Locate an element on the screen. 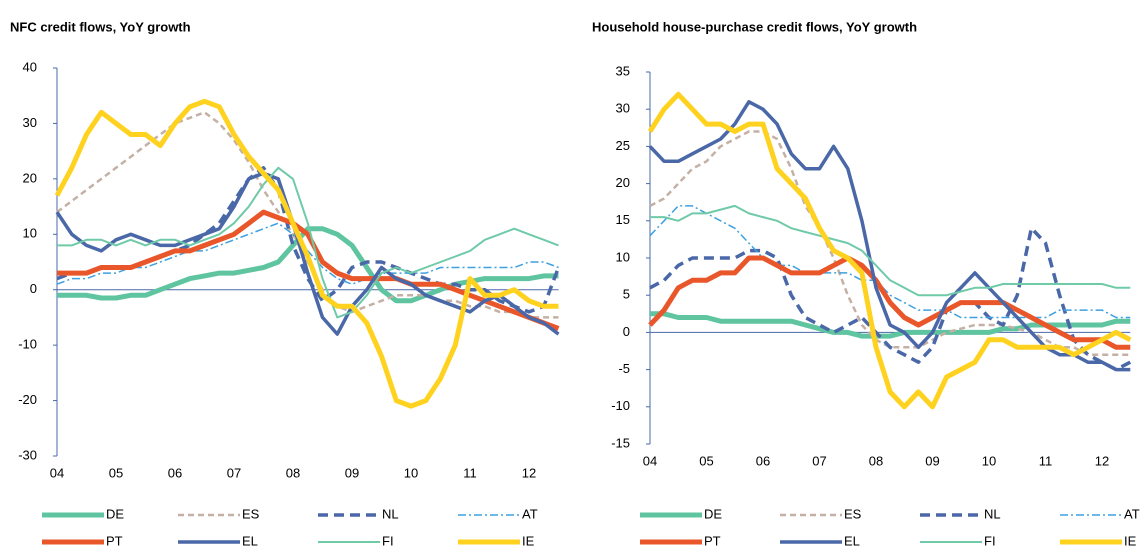  y-tick-label: -30 is located at coordinates (27, 454).